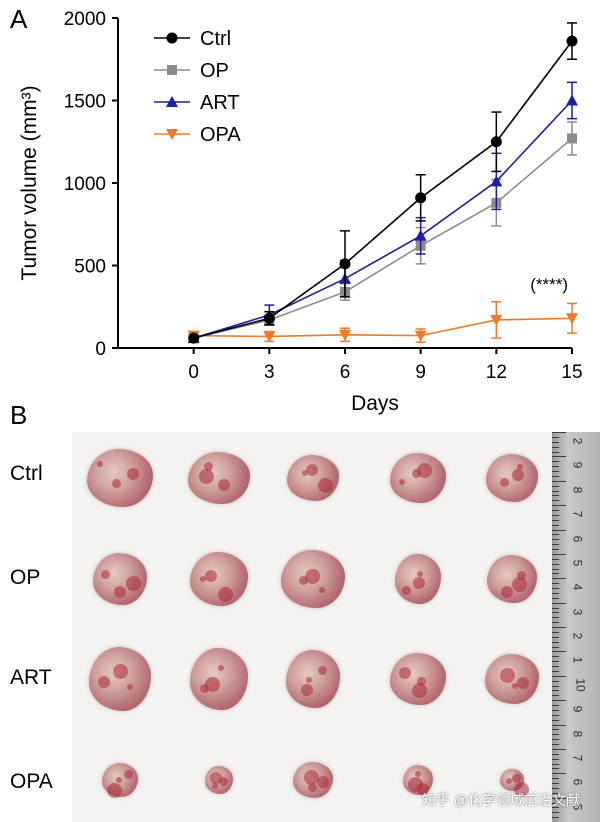  I want to click on x-tick-label: 15, so click(571, 372).